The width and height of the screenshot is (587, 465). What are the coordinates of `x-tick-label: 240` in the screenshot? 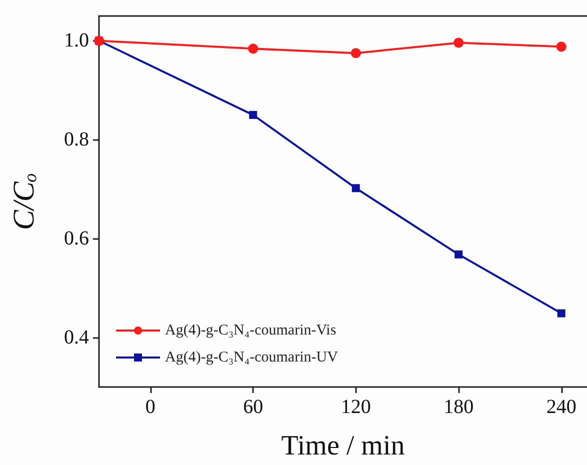 It's located at (561, 407).